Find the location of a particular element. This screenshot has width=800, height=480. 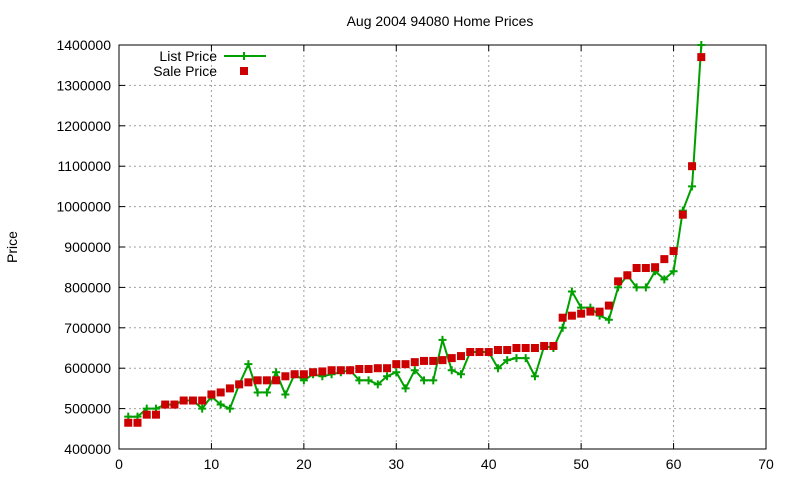

y-tick-label: 1100000 is located at coordinates (85, 166).